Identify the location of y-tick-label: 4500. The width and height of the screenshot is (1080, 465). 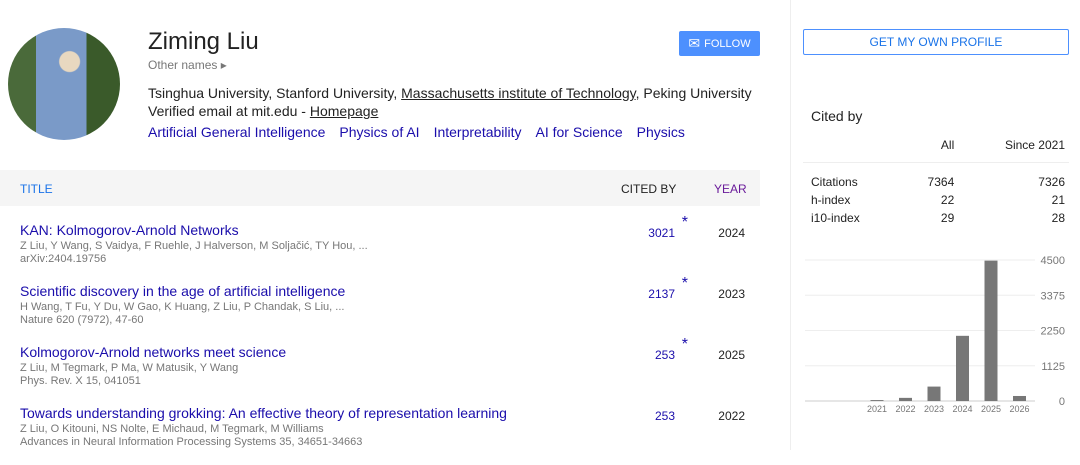
(1053, 261).